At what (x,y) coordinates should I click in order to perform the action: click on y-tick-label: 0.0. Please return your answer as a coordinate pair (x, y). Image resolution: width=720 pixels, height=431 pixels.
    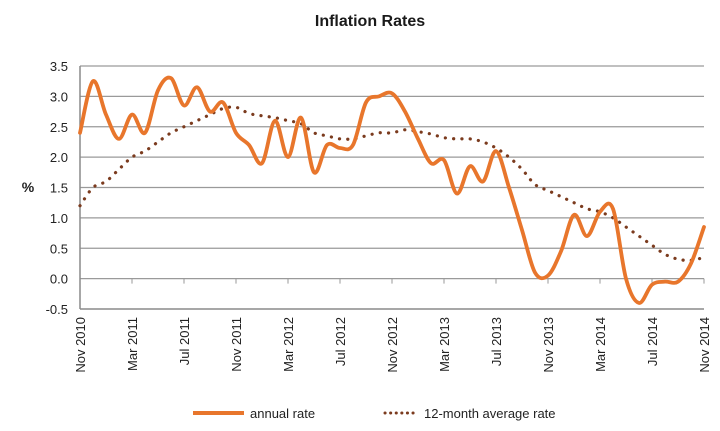
    Looking at the image, I should click on (59, 279).